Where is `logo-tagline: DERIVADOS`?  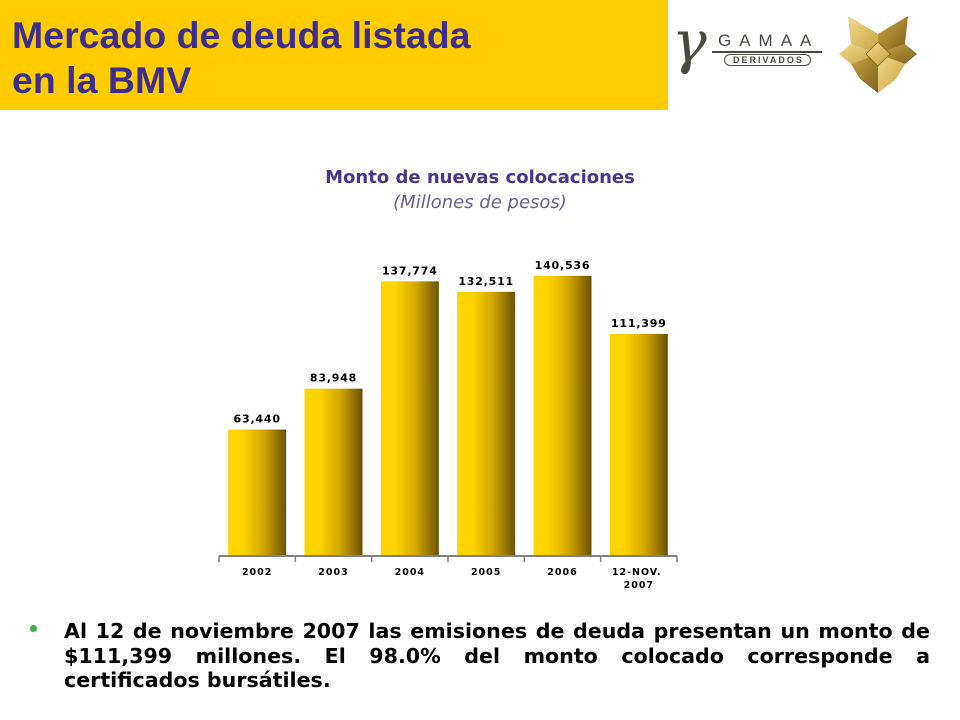 logo-tagline: DERIVADOS is located at coordinates (767, 60).